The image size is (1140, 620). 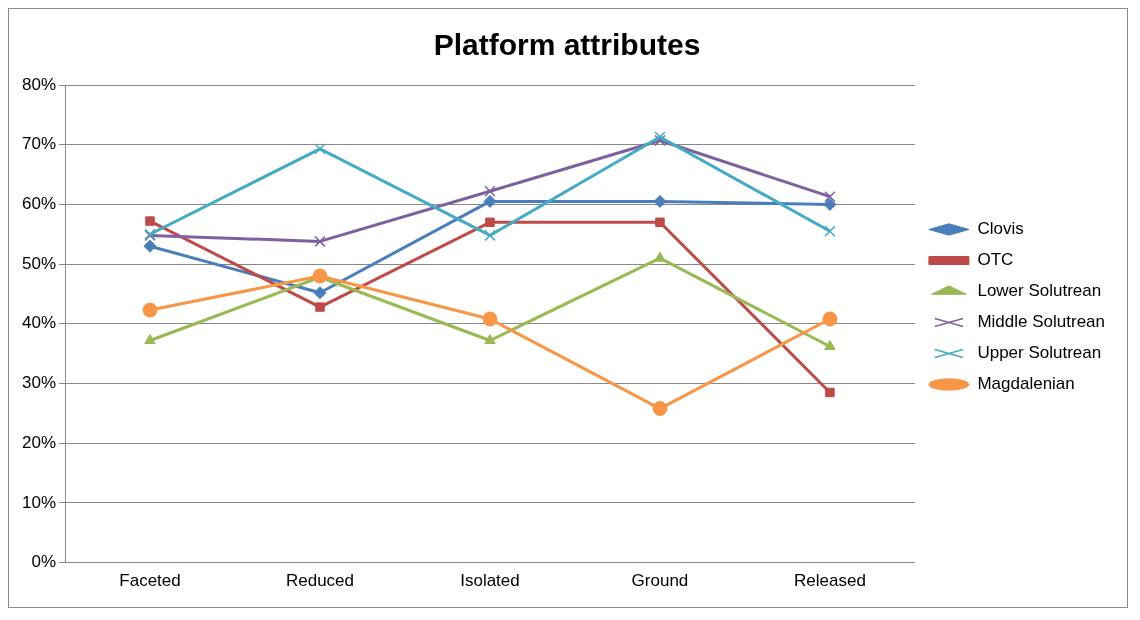 I want to click on legend-label: OTC, so click(x=995, y=260).